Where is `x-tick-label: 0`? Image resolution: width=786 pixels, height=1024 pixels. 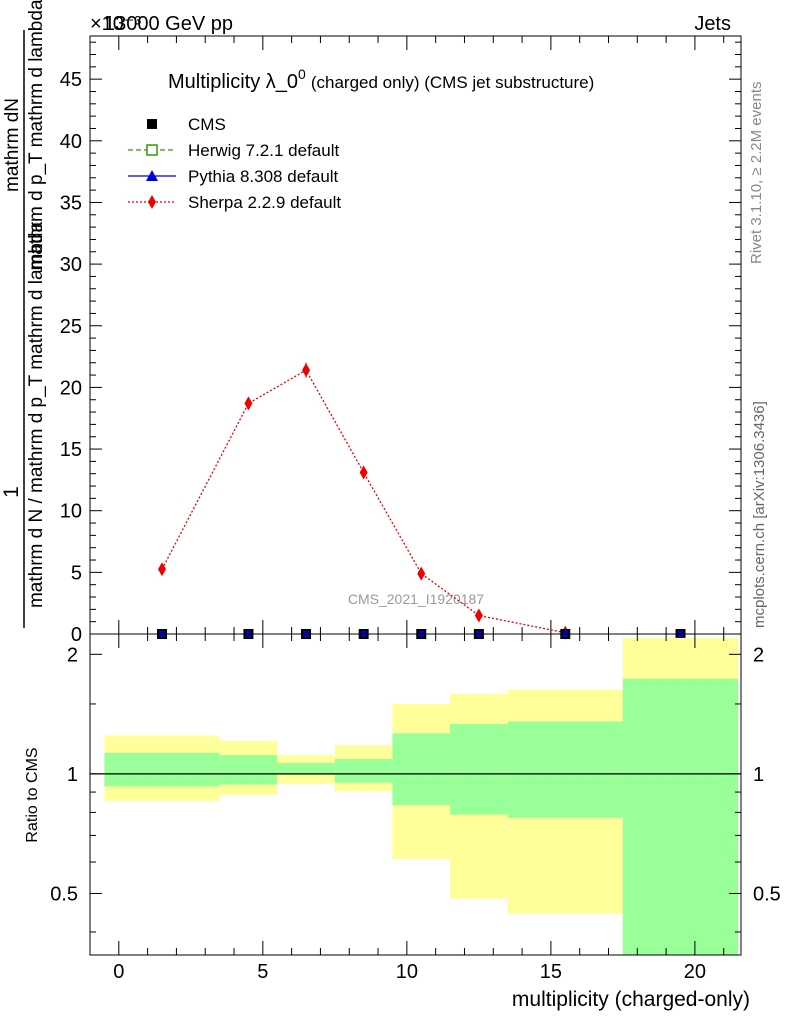 x-tick-label: 0 is located at coordinates (118, 972).